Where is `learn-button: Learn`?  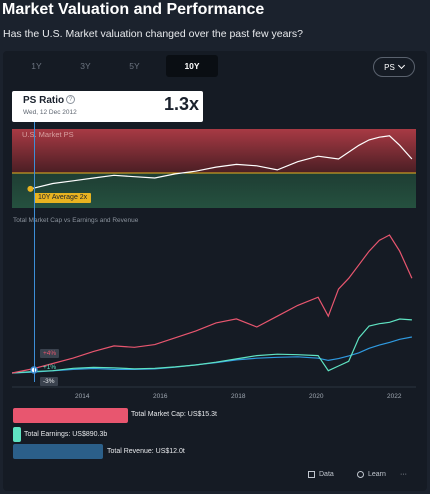
learn-button: Learn is located at coordinates (371, 474).